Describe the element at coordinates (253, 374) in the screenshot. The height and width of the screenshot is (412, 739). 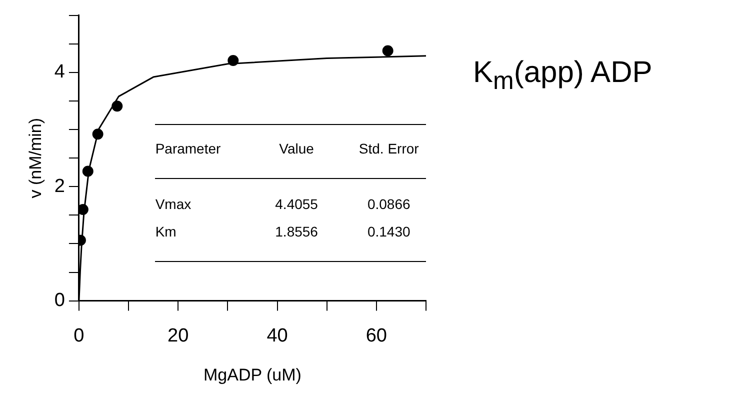
I see `x-axis-title: MgADP (uM)` at that location.